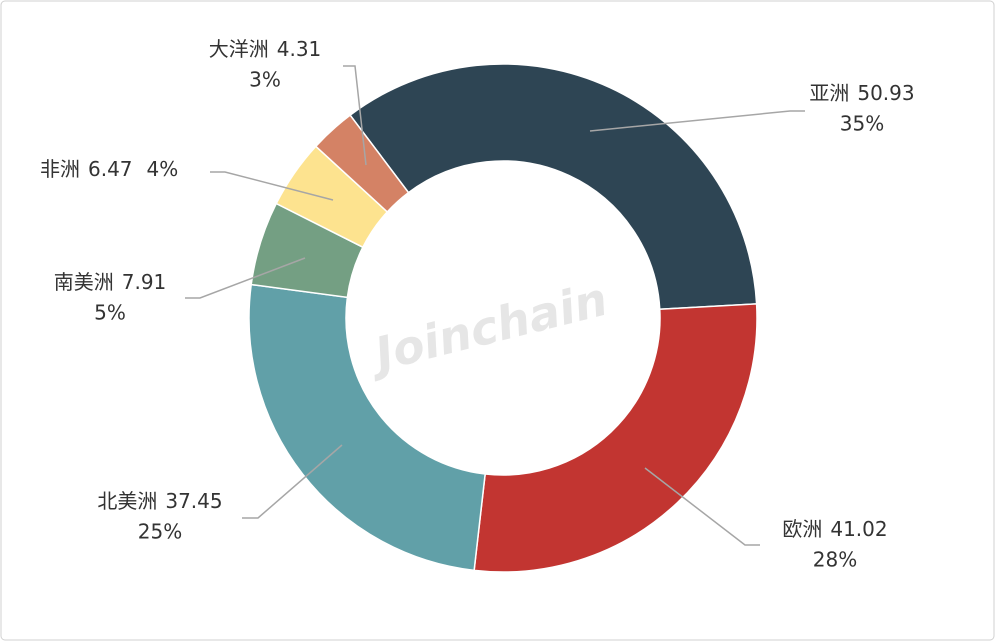 The width and height of the screenshot is (996, 642). Describe the element at coordinates (110, 313) in the screenshot. I see `label-percent: 5%` at that location.